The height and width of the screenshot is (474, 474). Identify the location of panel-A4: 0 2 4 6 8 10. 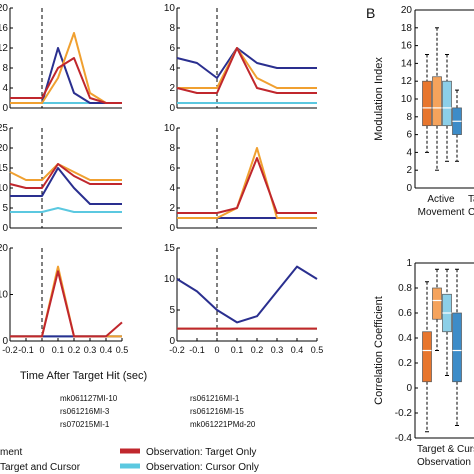
(240, 178).